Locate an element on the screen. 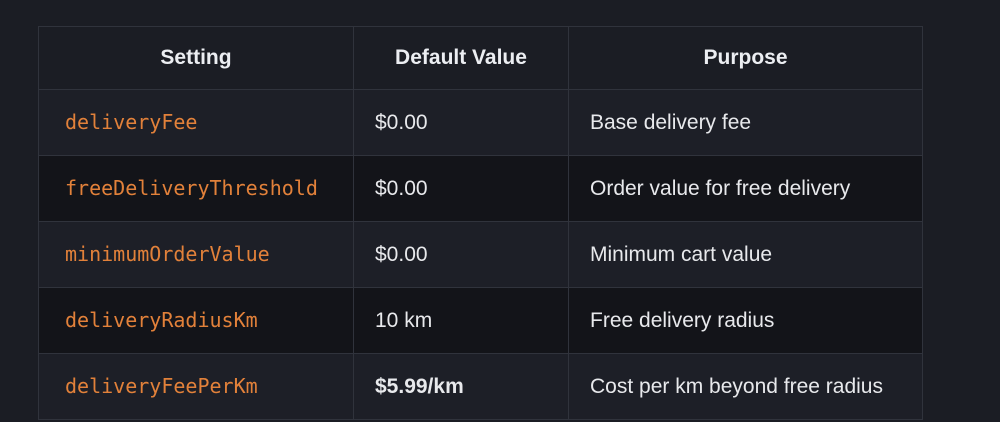 Image resolution: width=1000 pixels, height=422 pixels. setting-cell: deliveryRadiusKm is located at coordinates (196, 320).